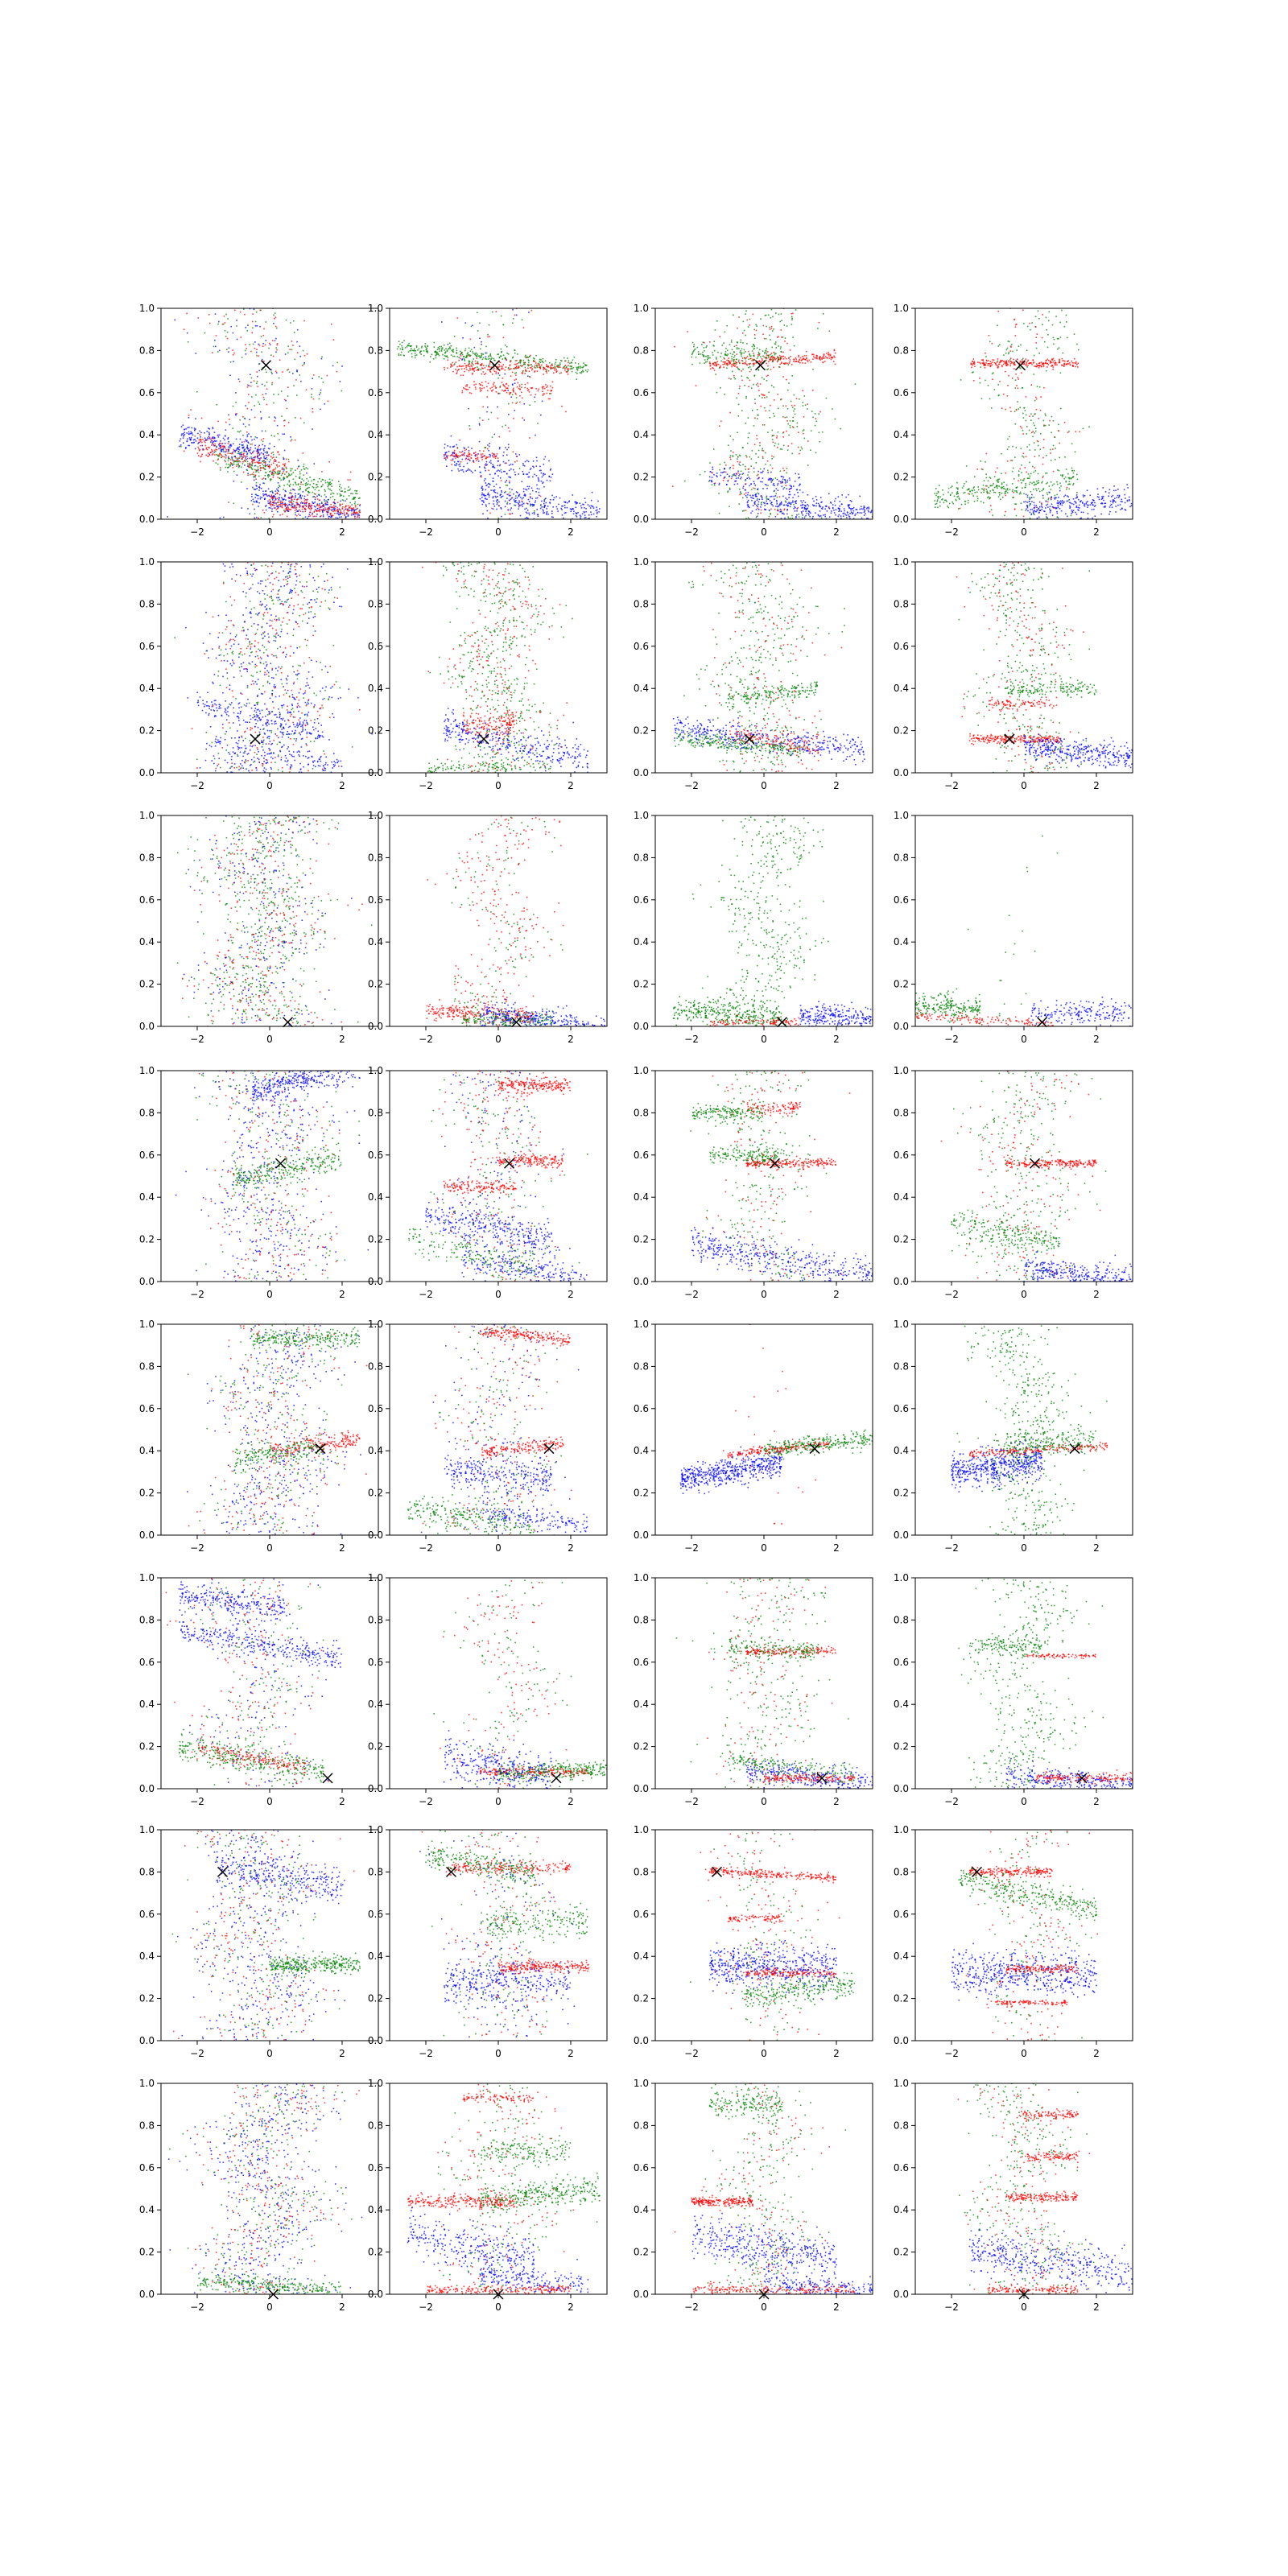  Describe the element at coordinates (147, 434) in the screenshot. I see `y-tick-label: 0.4` at that location.